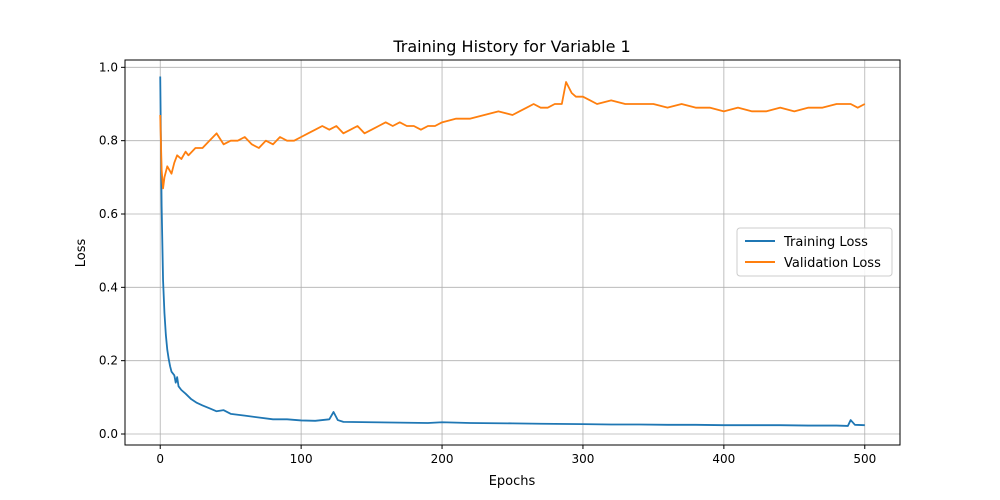 This screenshot has width=1000, height=500. Describe the element at coordinates (511, 46) in the screenshot. I see `chart-title: Training History for Variable 1` at that location.